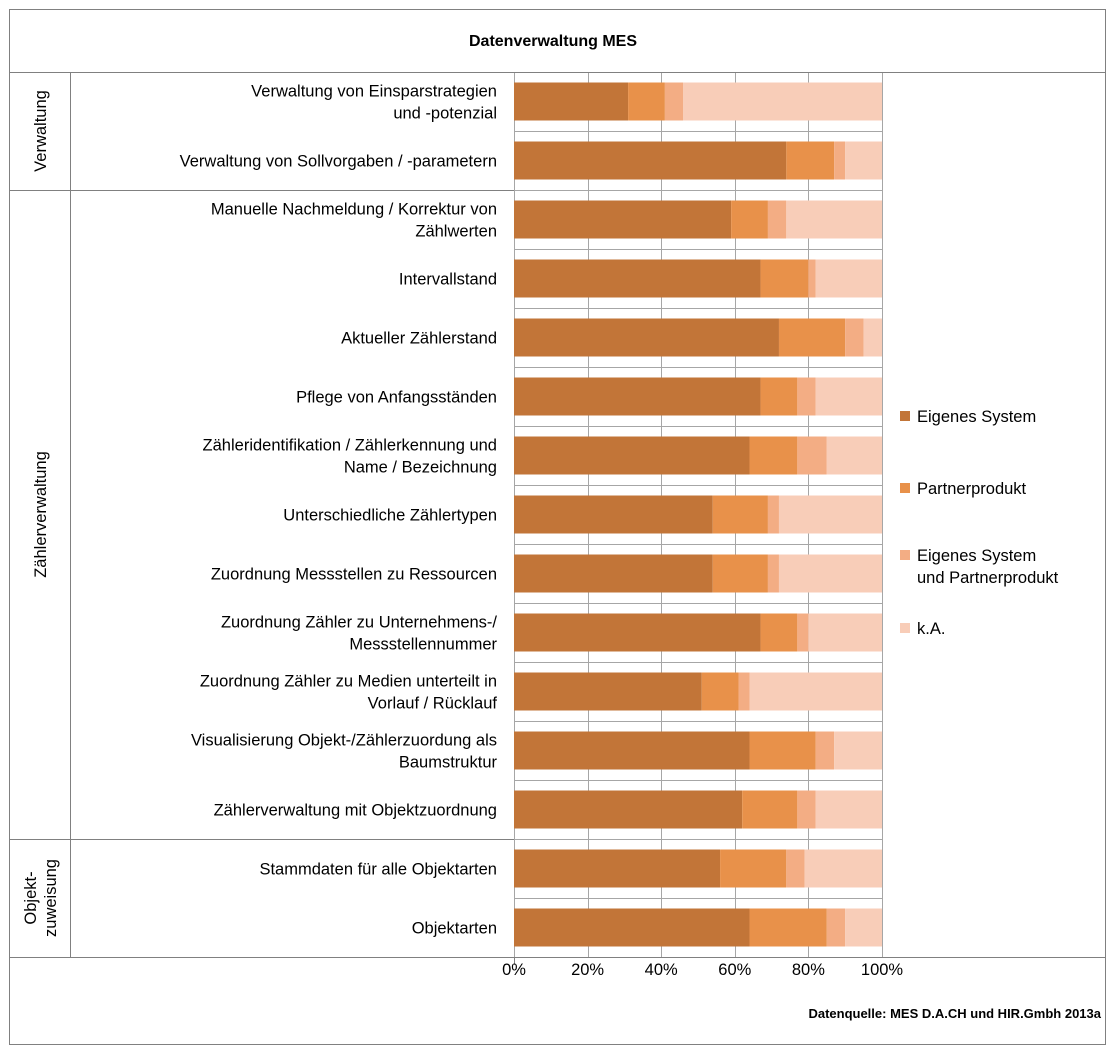 This screenshot has height=1051, width=1107. I want to click on category-label-9-line-1: Messstellennummer, so click(423, 645).